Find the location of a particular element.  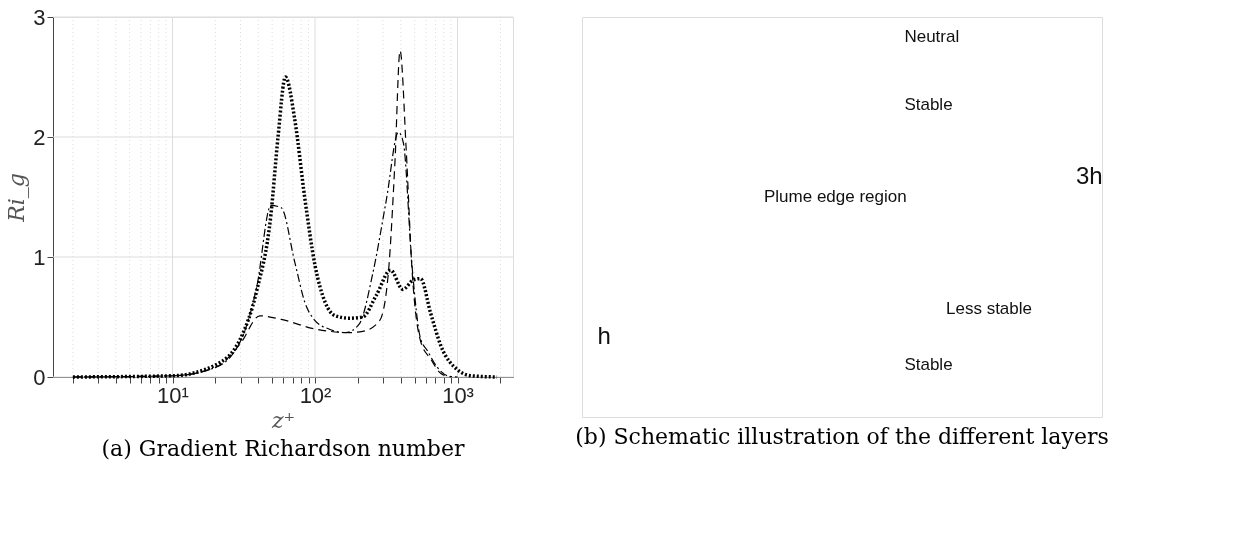

x-axis-title: z⁺ is located at coordinates (283, 420).